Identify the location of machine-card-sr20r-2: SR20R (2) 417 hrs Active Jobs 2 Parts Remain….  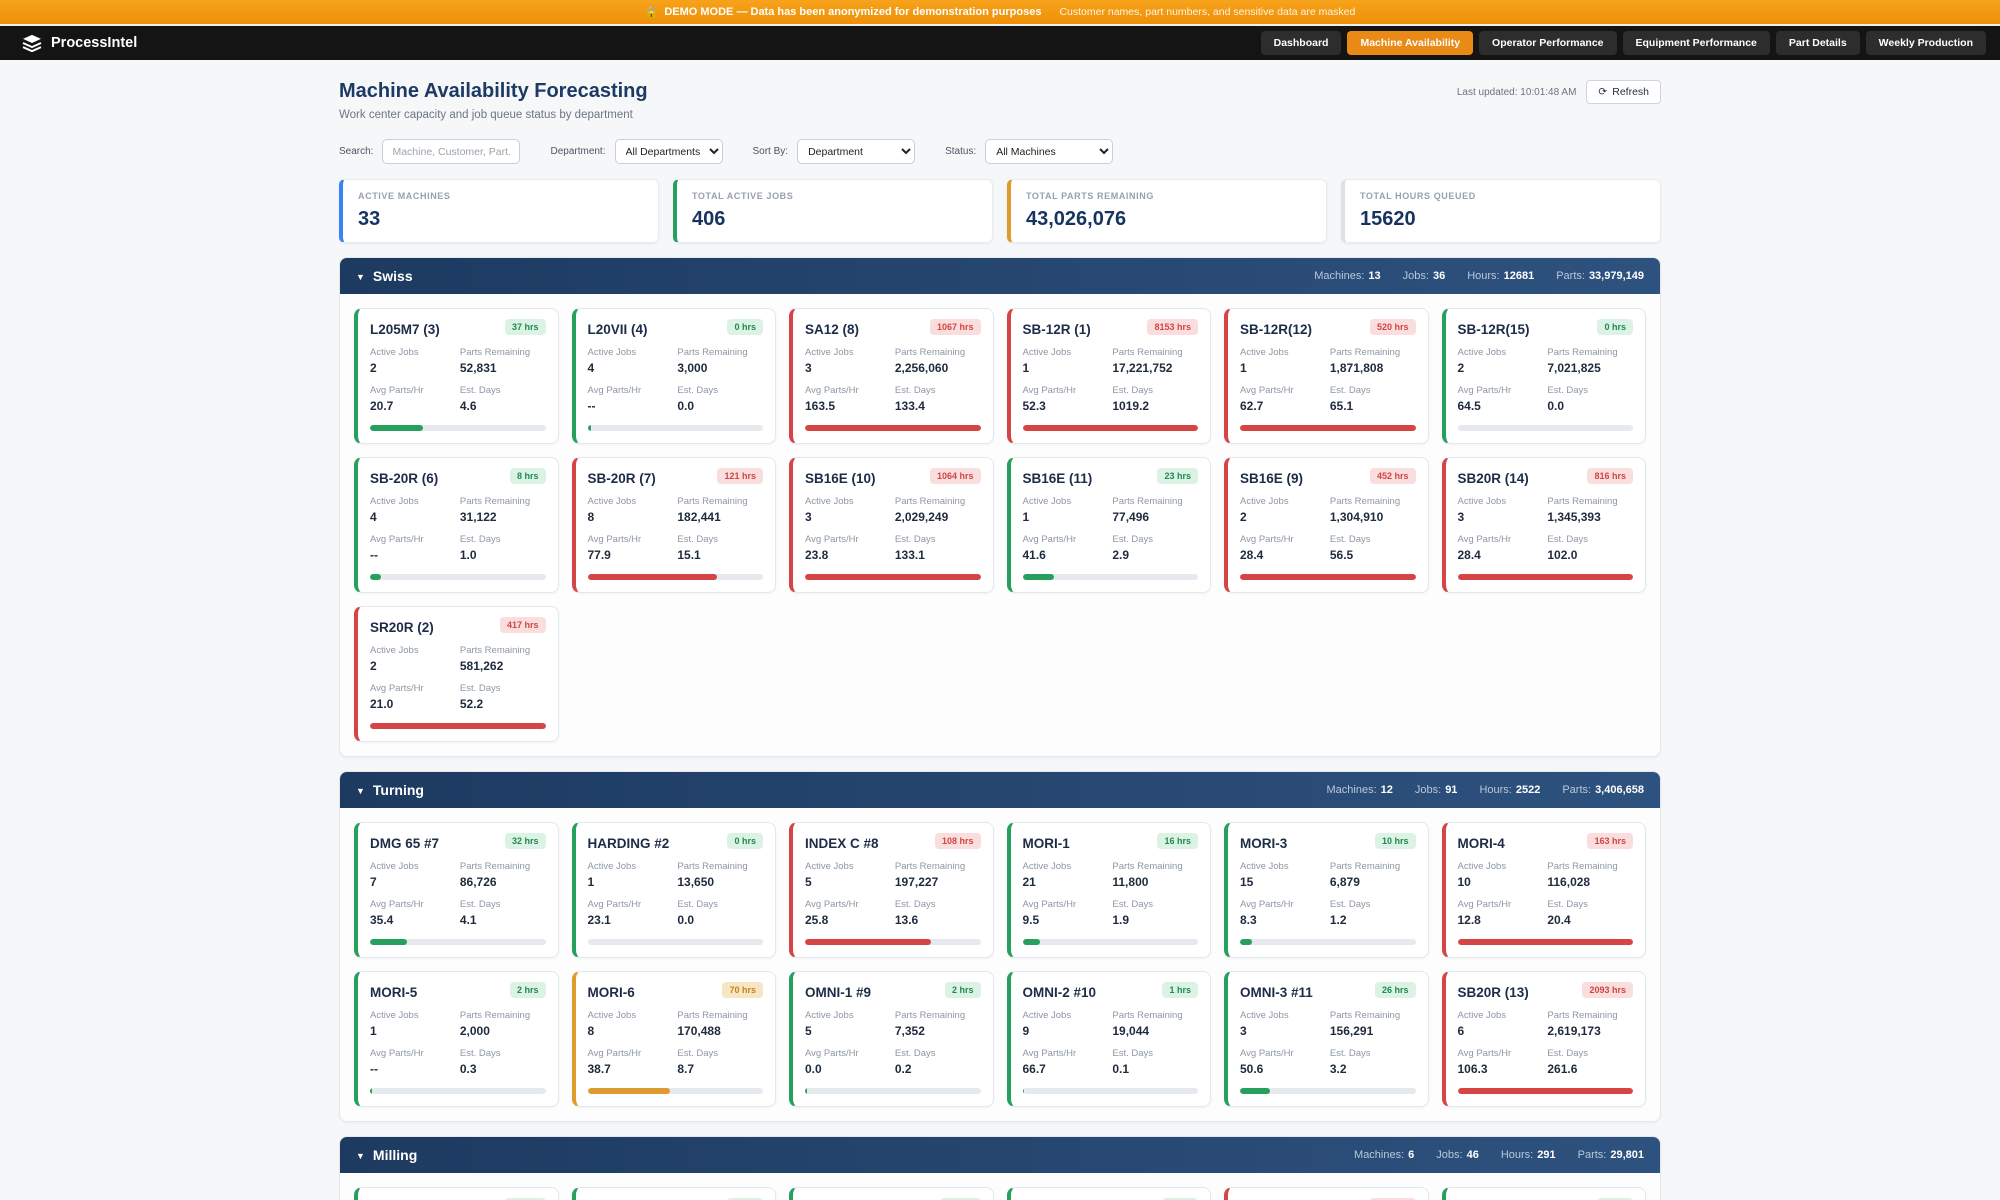
(456, 674).